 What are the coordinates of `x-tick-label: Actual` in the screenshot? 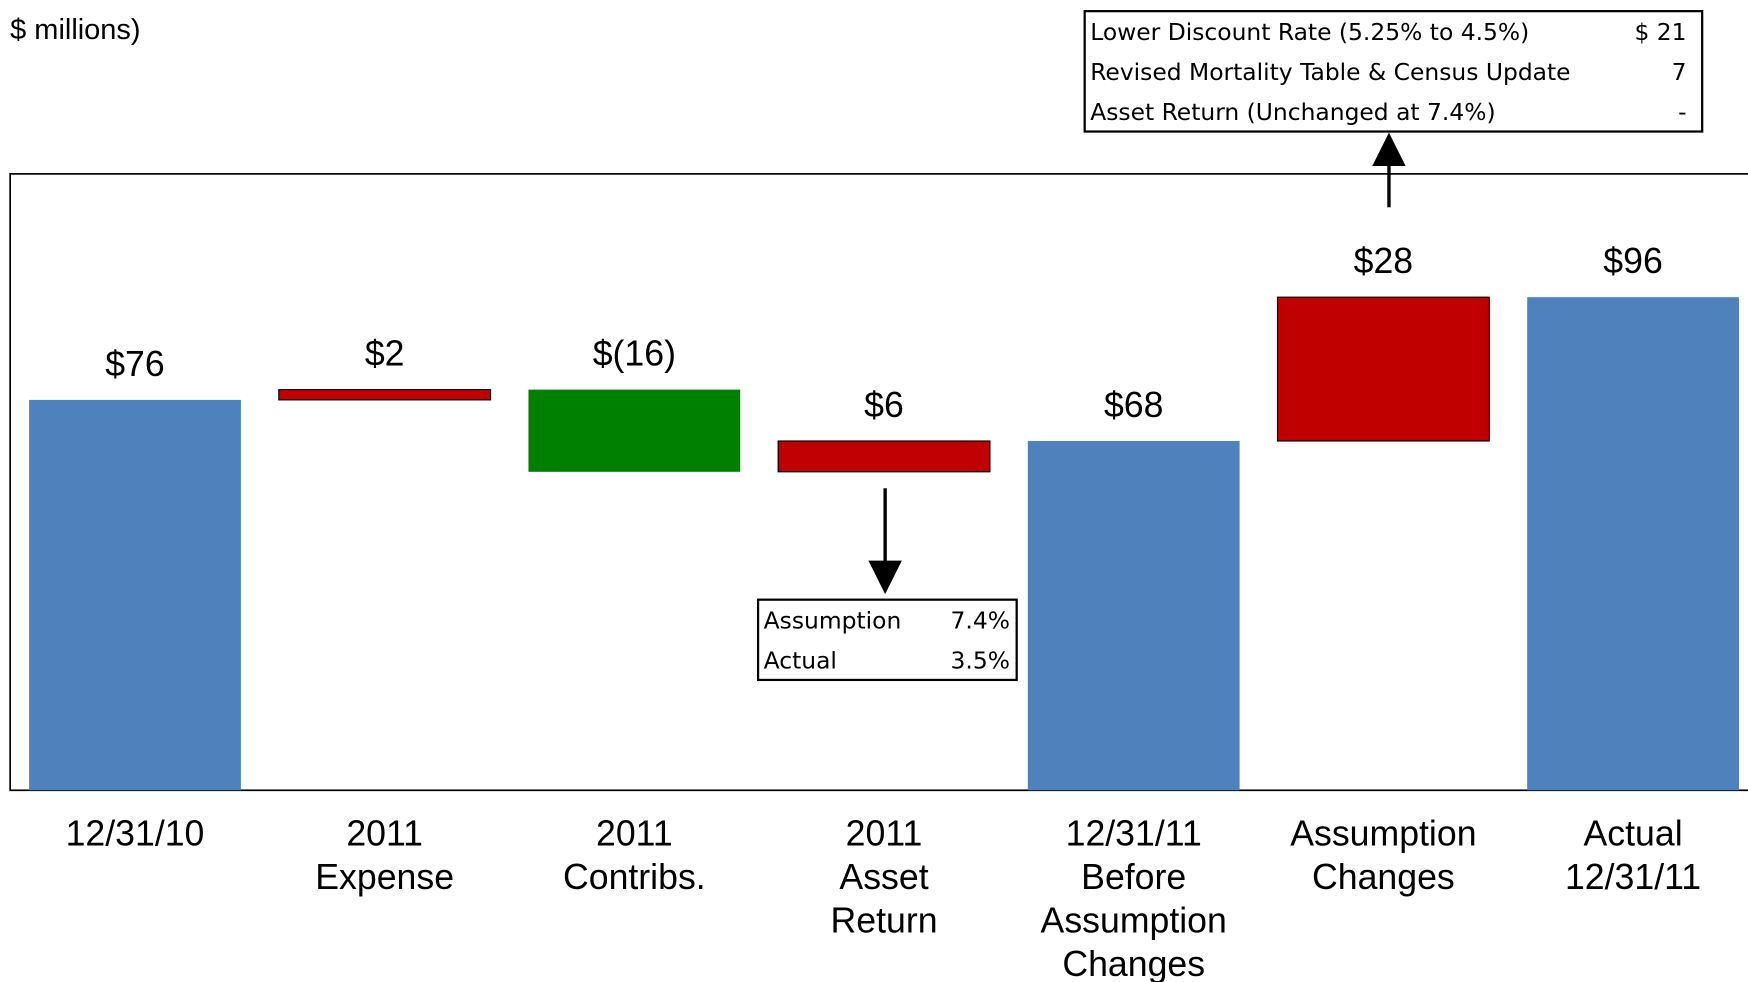 It's located at (1633, 833).